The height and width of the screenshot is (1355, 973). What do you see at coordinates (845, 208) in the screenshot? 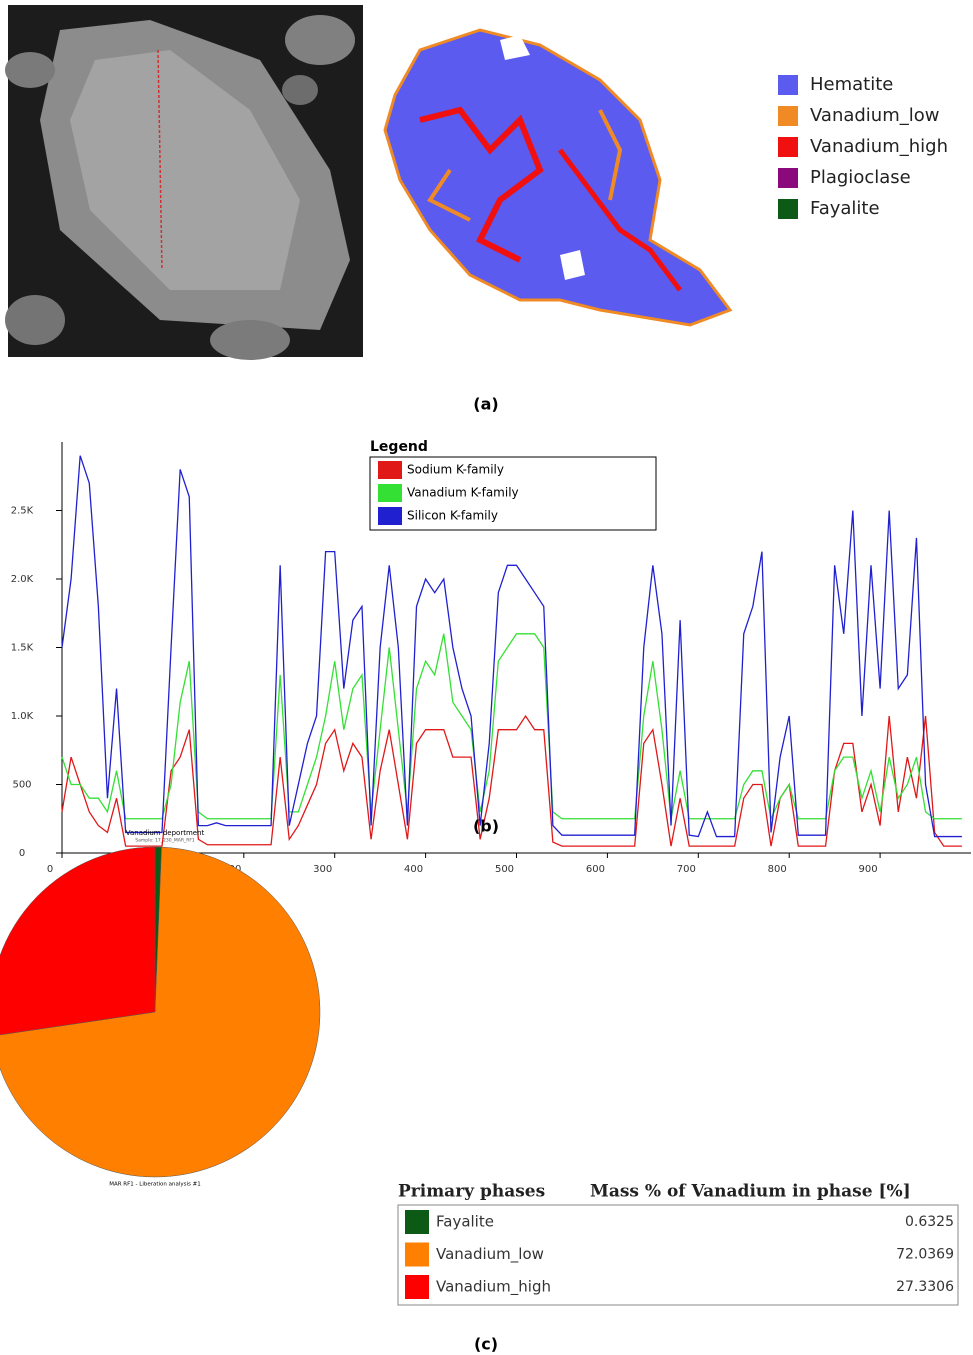
I see `legend-label: Fayalite` at bounding box center [845, 208].